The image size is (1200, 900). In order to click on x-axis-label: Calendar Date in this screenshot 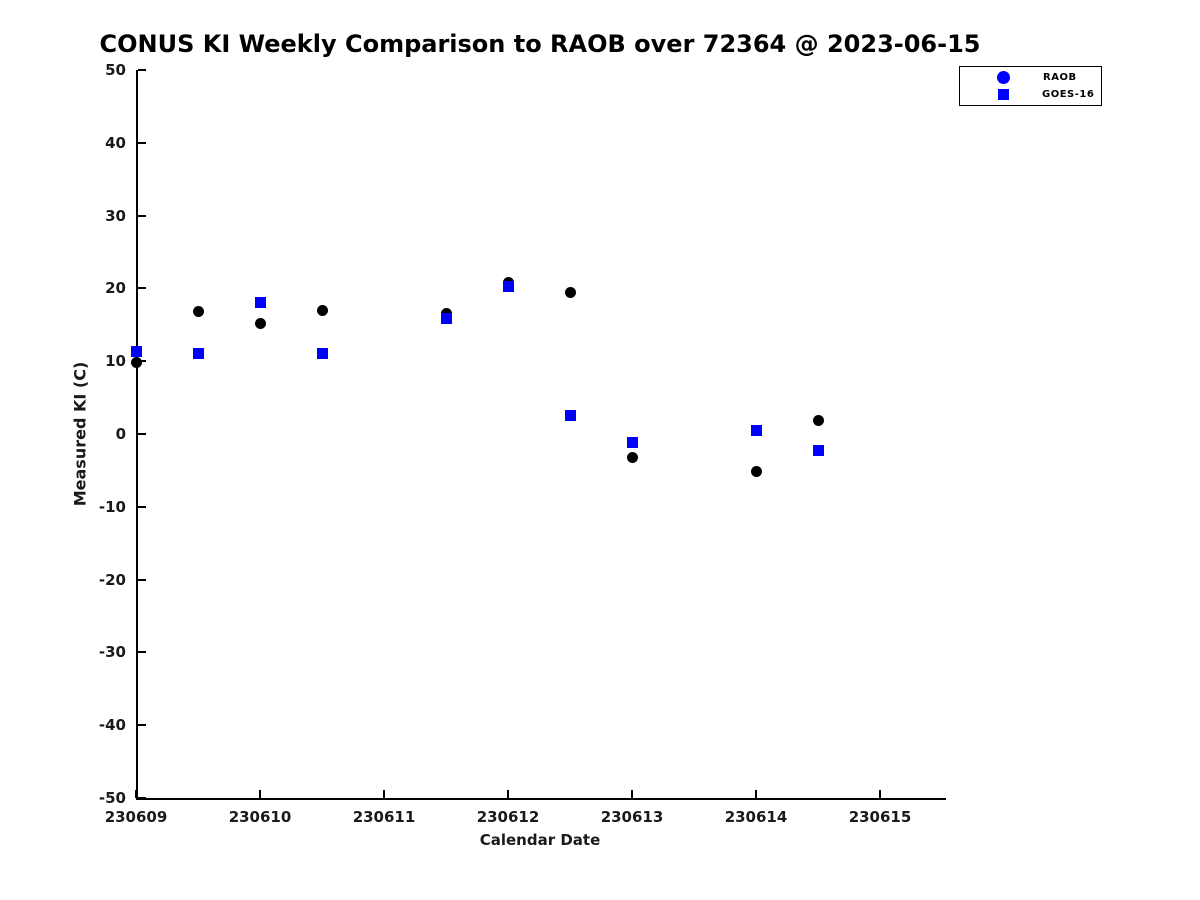, I will do `click(540, 840)`.